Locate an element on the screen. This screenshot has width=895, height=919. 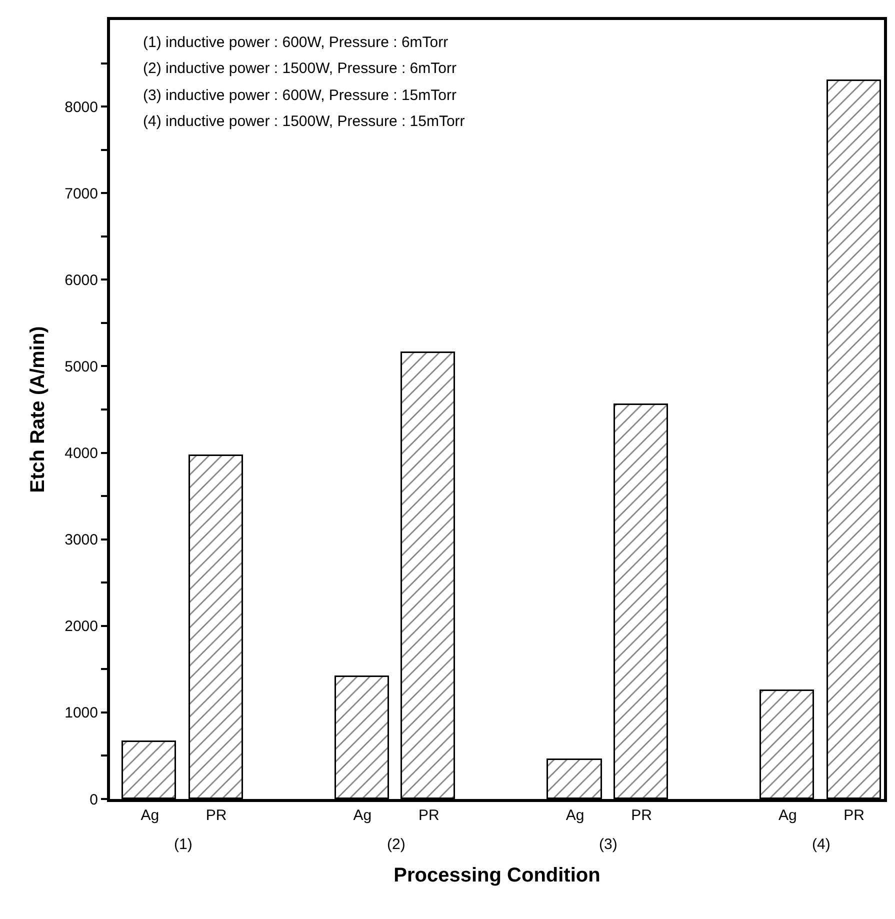
y-tick-label: 2000 is located at coordinates (81, 627).